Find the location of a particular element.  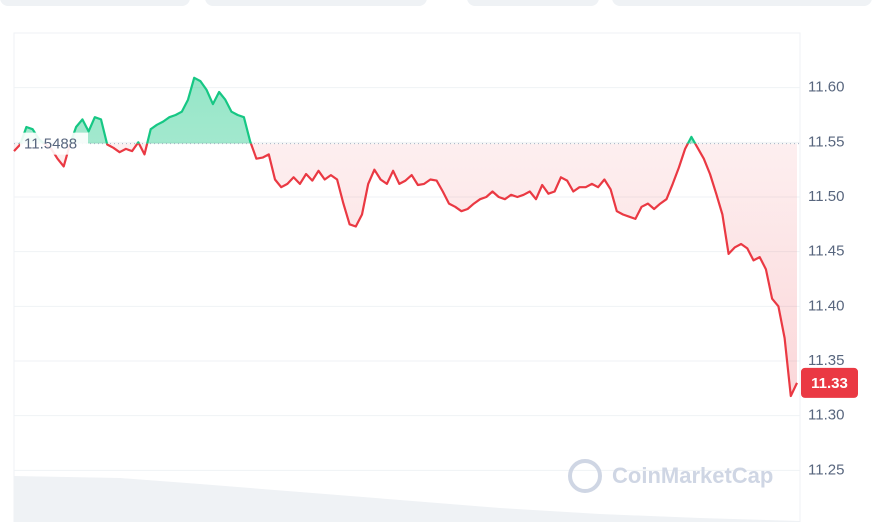

y-tick-label: 11.55 is located at coordinates (826, 141).